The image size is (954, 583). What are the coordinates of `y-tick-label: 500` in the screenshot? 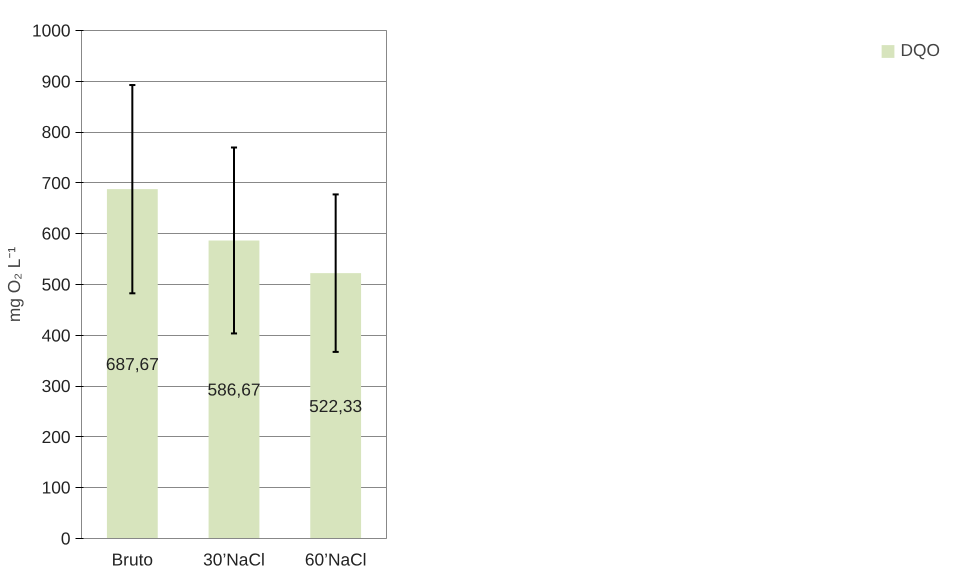 It's located at (56, 284).